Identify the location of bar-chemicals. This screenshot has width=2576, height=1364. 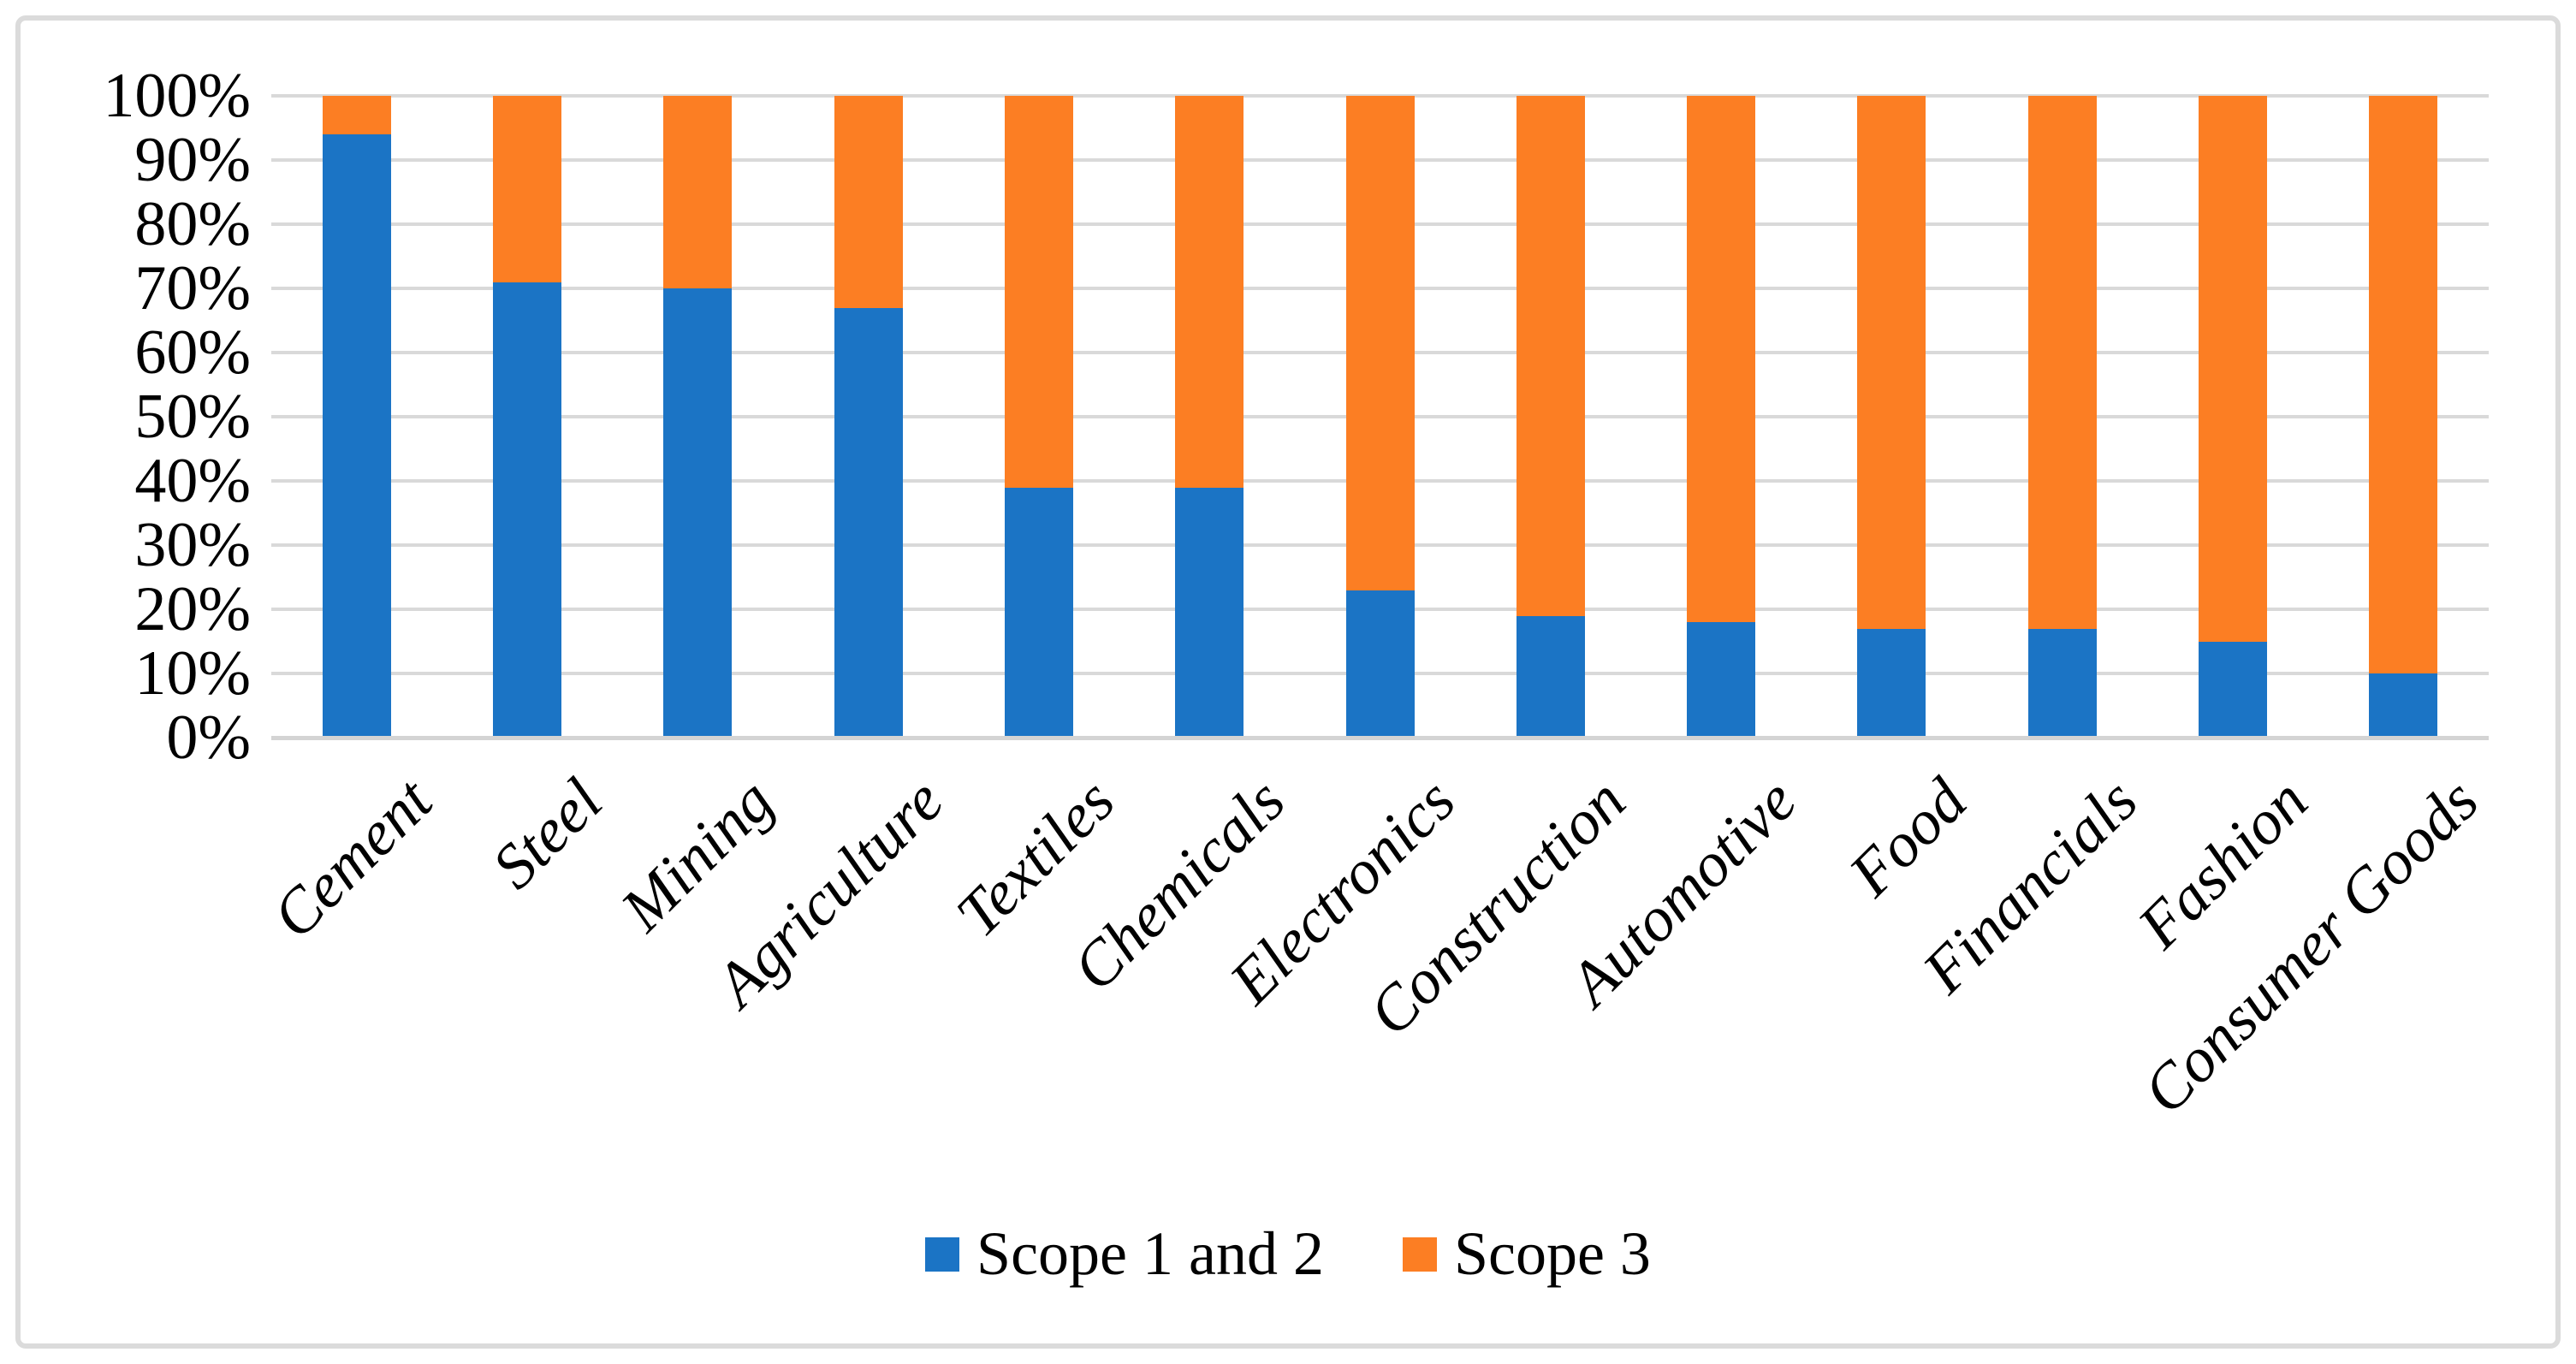
(1209, 417).